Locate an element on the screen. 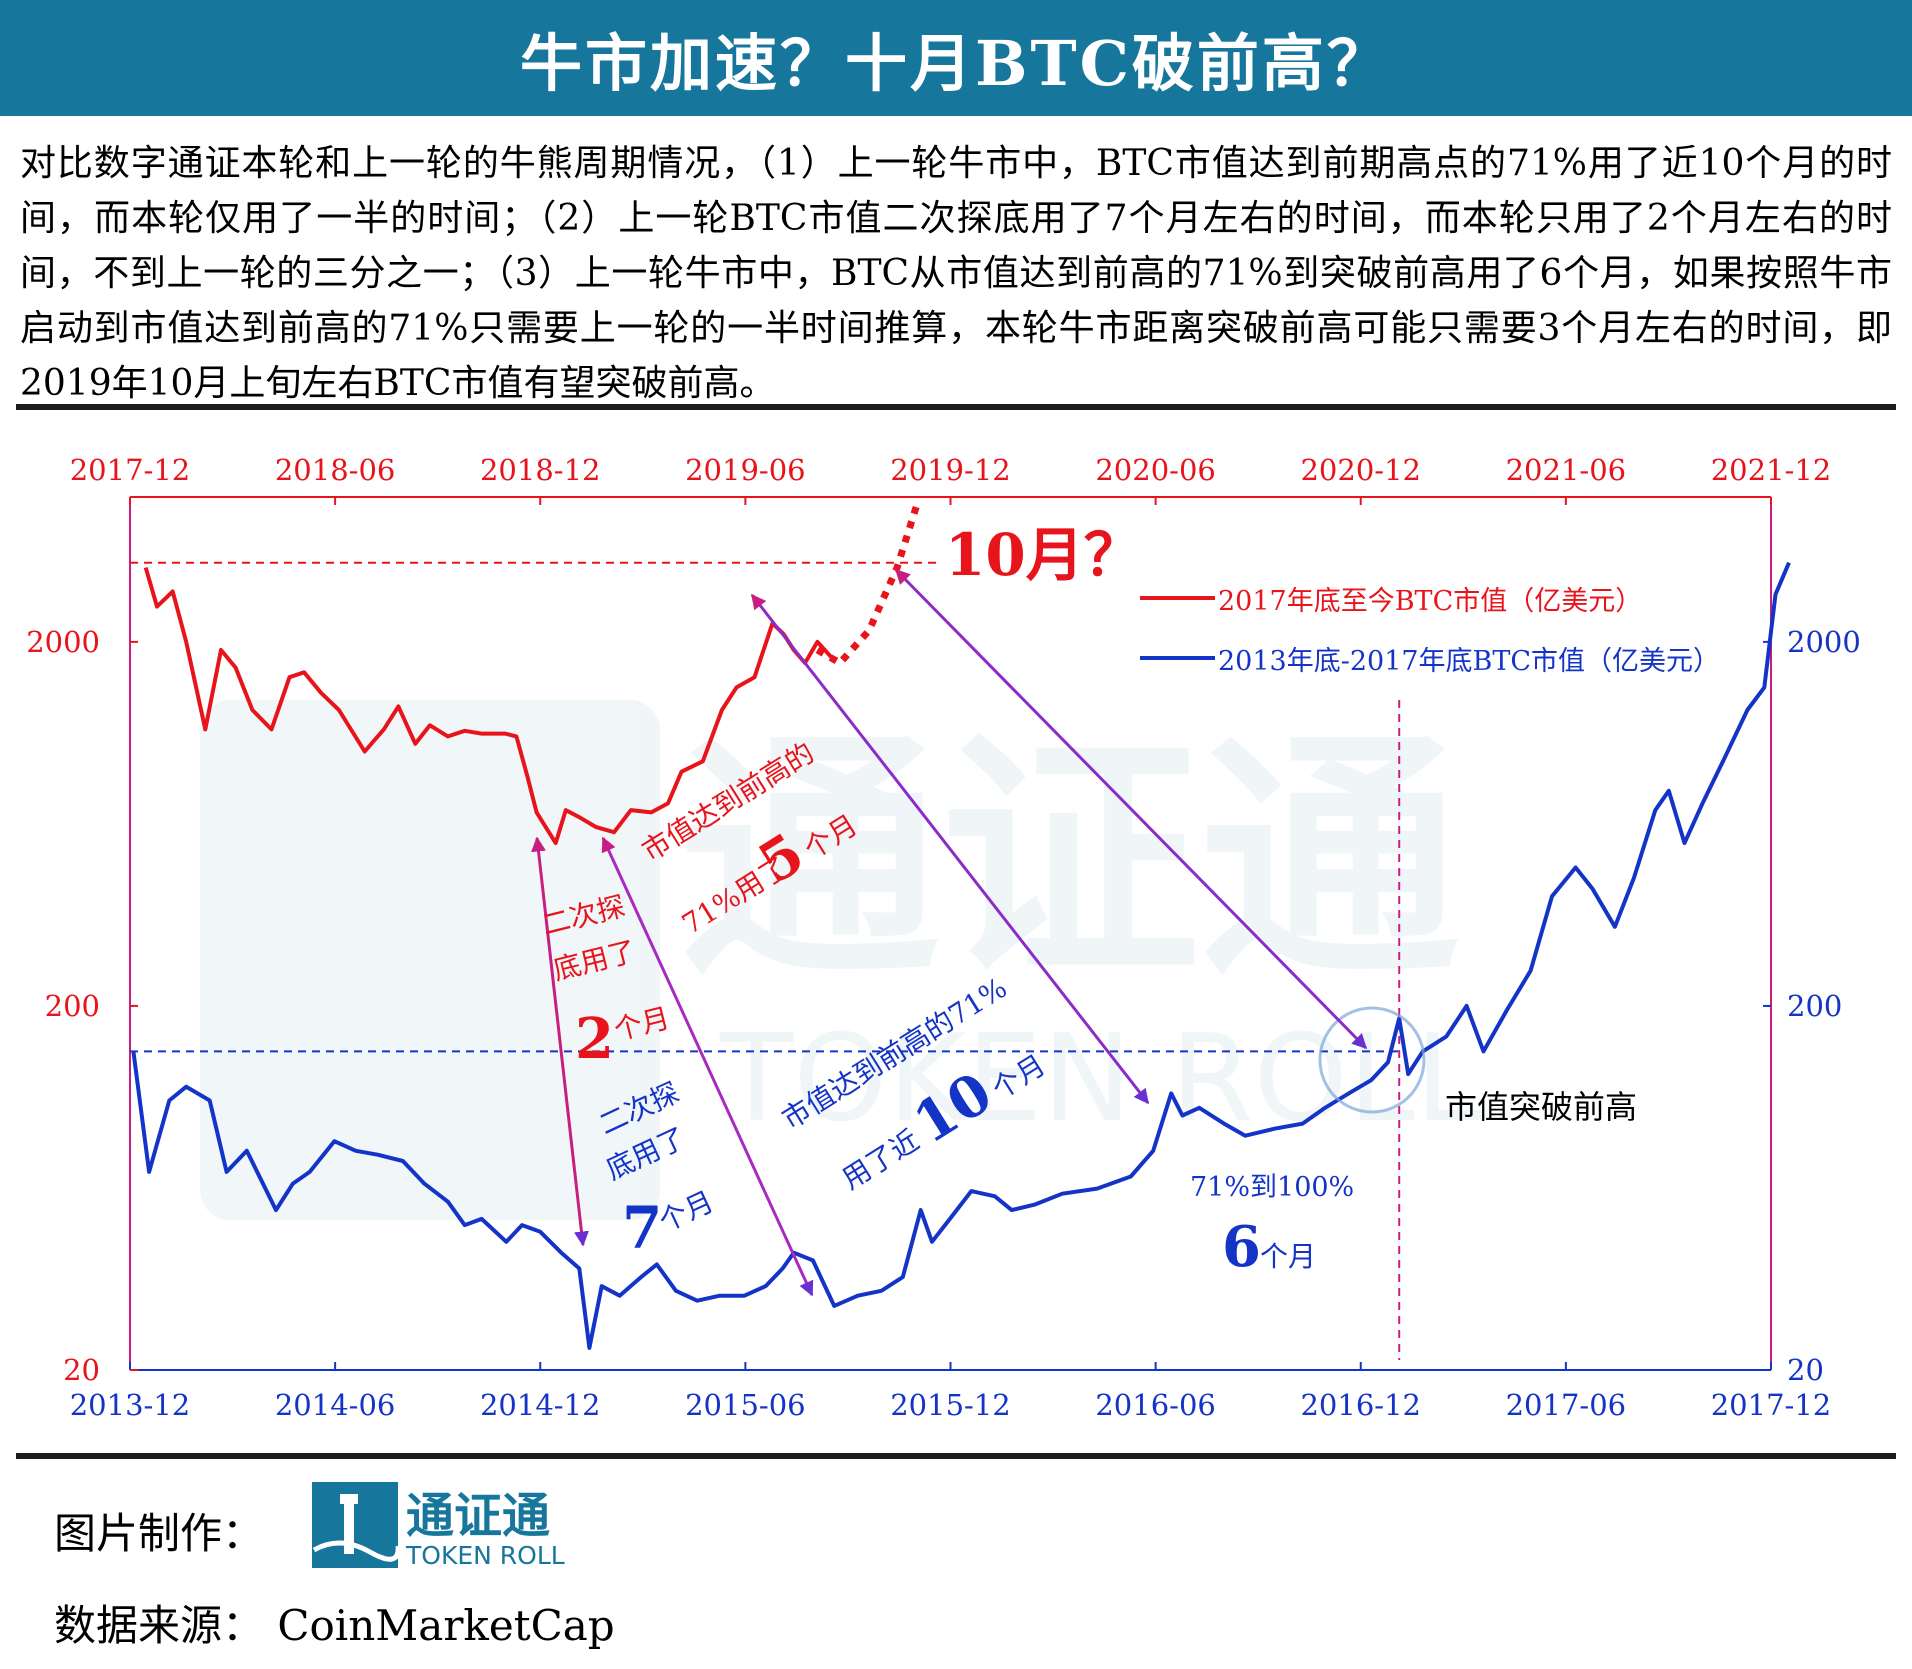 The width and height of the screenshot is (1912, 1669). title-bar: 牛市加速？十月BTC破前高？ is located at coordinates (956, 58).